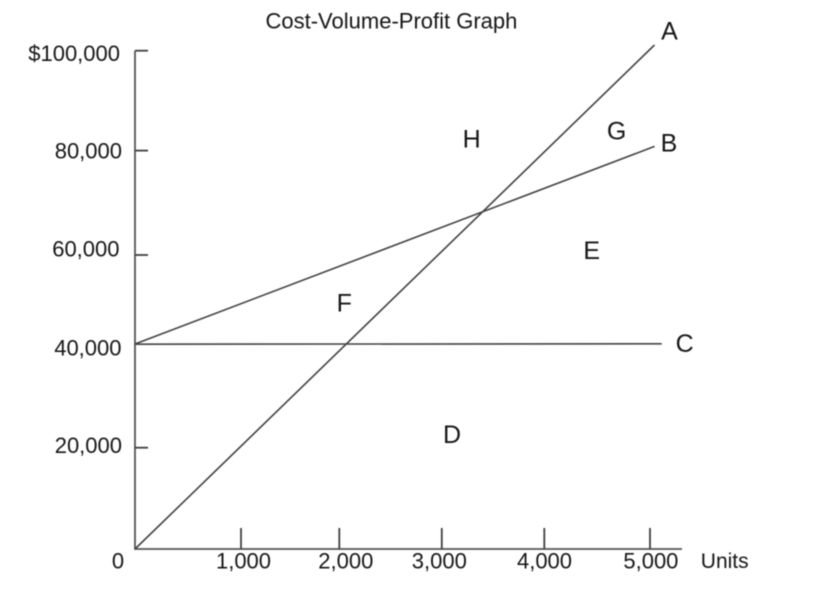 The height and width of the screenshot is (616, 840). What do you see at coordinates (591, 251) in the screenshot?
I see `svg-text: E` at bounding box center [591, 251].